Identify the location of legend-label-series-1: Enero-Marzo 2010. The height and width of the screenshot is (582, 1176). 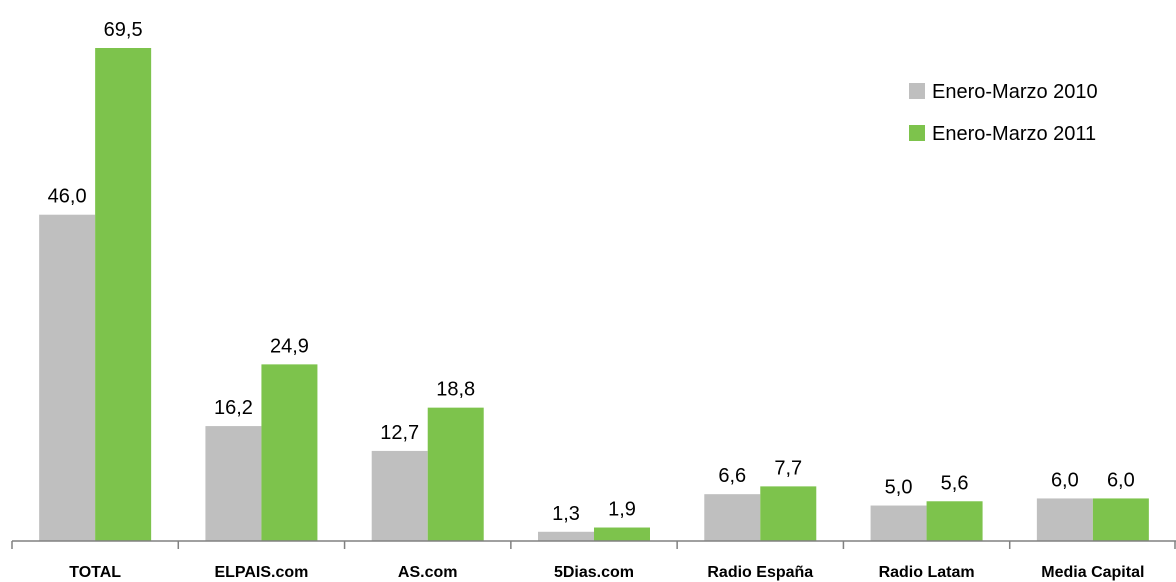
(1015, 92).